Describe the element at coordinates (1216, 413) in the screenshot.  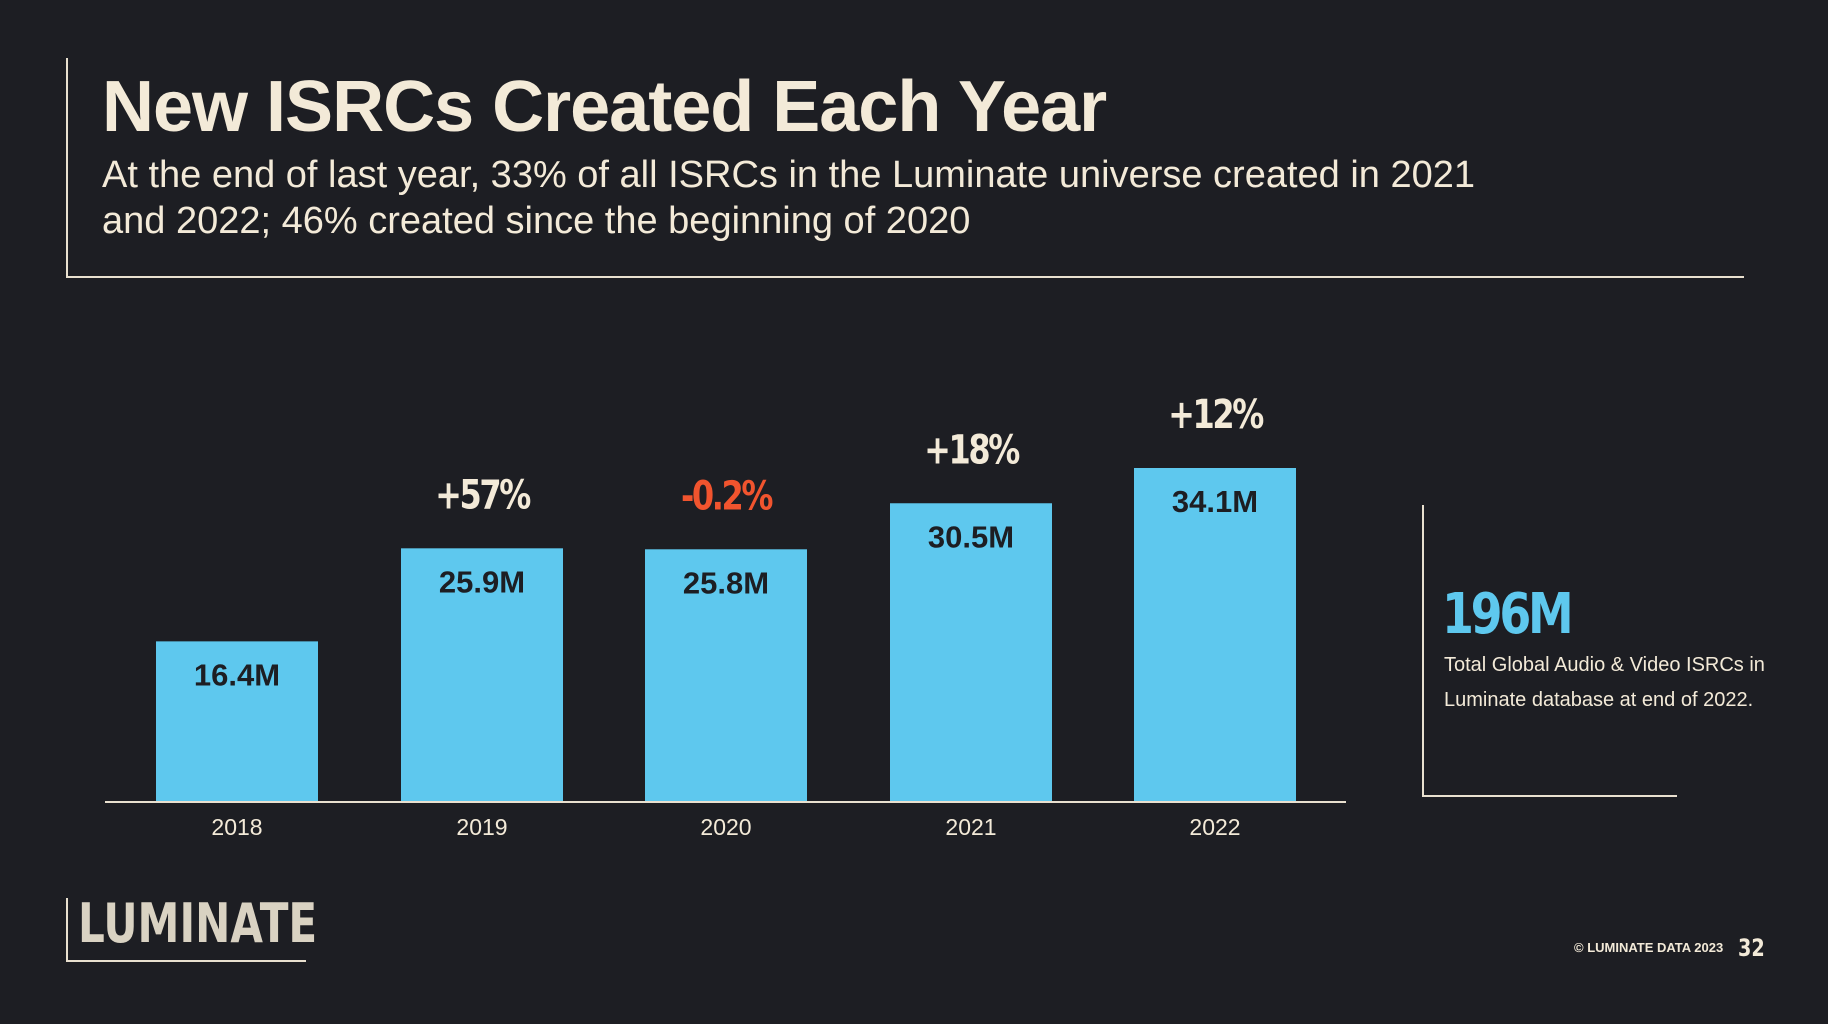
I see `growth-label-2022: +12%` at that location.